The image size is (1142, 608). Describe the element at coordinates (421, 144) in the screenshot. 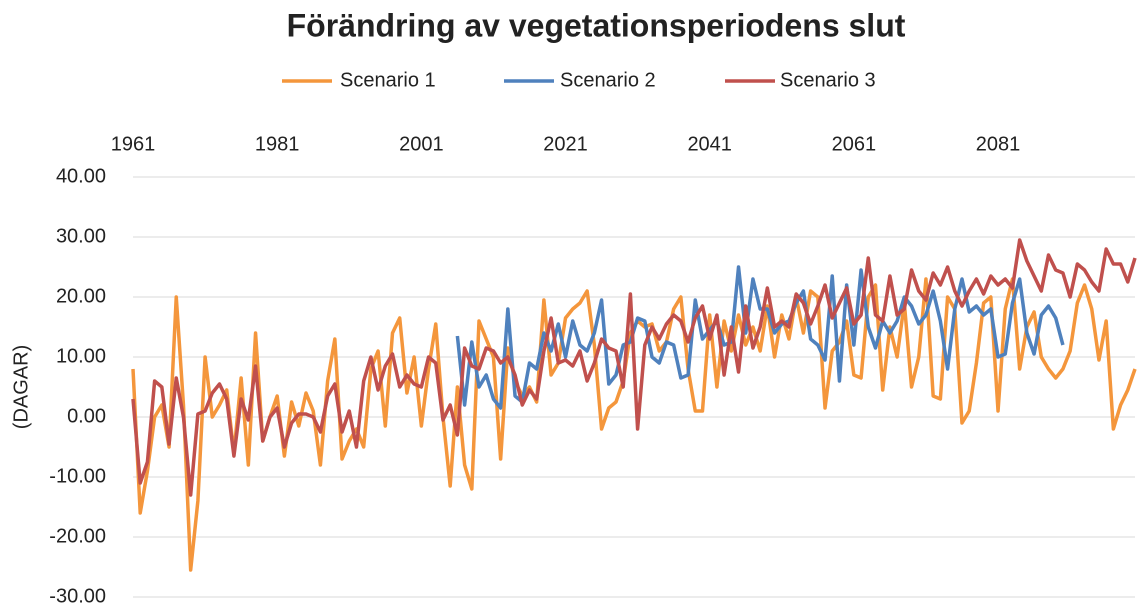

I see `x-tick-label: 2001` at that location.